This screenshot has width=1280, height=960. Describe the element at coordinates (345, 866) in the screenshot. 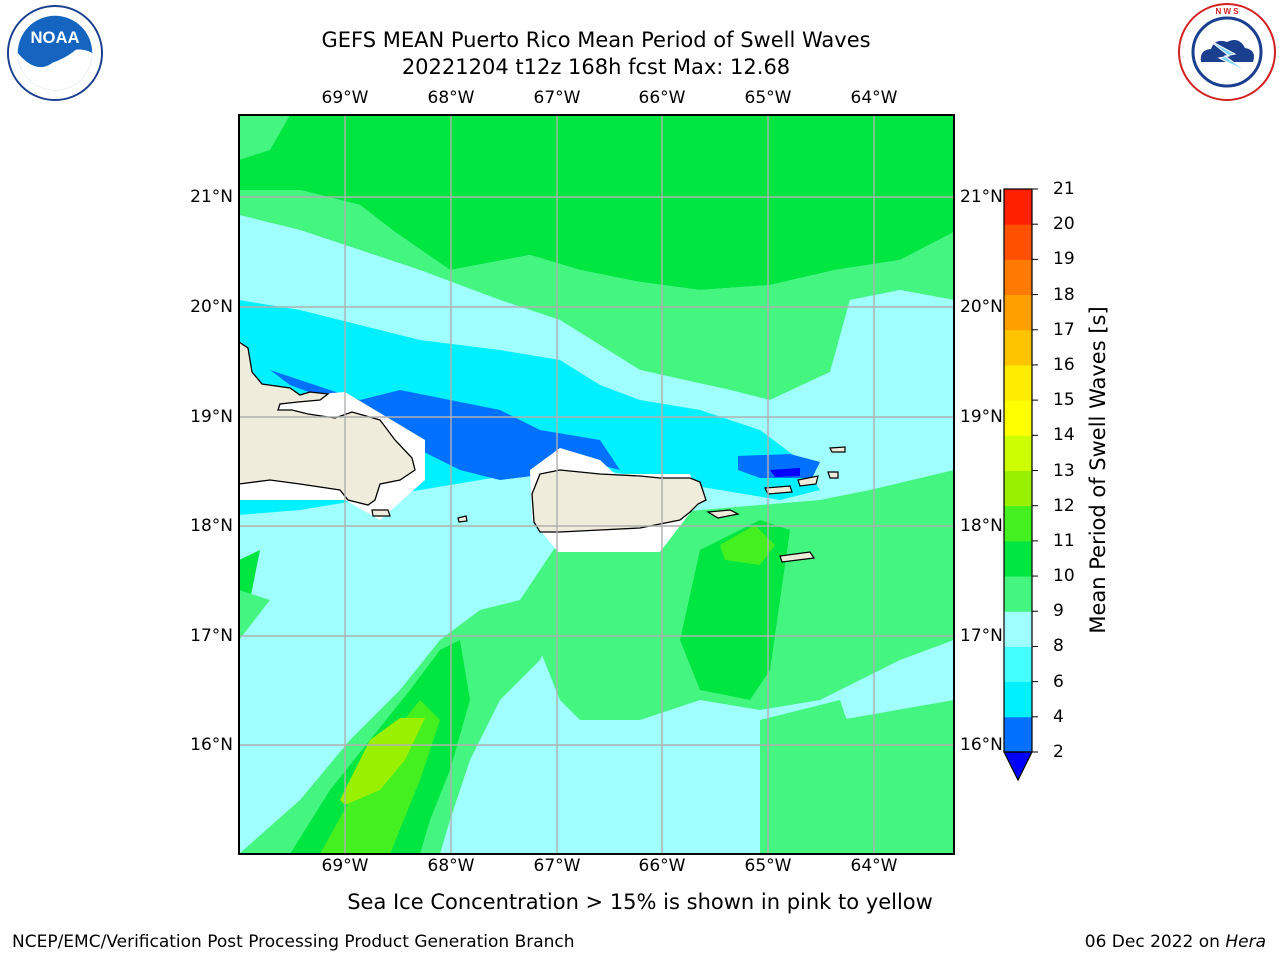

I see `lon-label-bottom: 69°W` at that location.